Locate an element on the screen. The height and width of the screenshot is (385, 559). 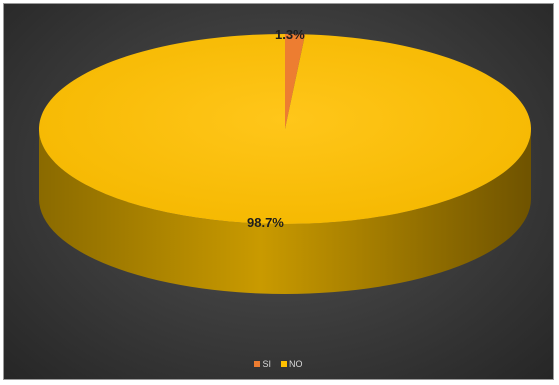
legend-item-no: NO is located at coordinates (292, 364).